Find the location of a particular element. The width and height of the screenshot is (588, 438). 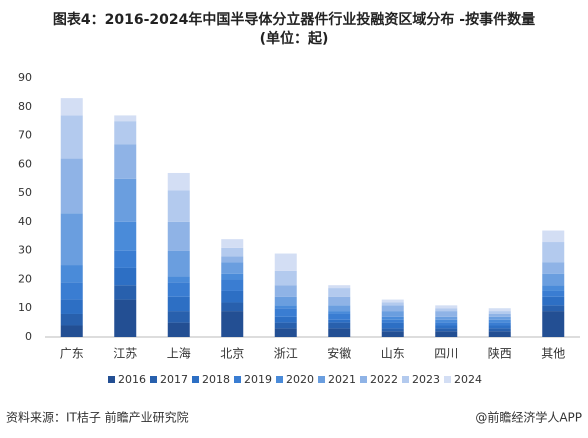

legend-label: 2023 is located at coordinates (426, 379).